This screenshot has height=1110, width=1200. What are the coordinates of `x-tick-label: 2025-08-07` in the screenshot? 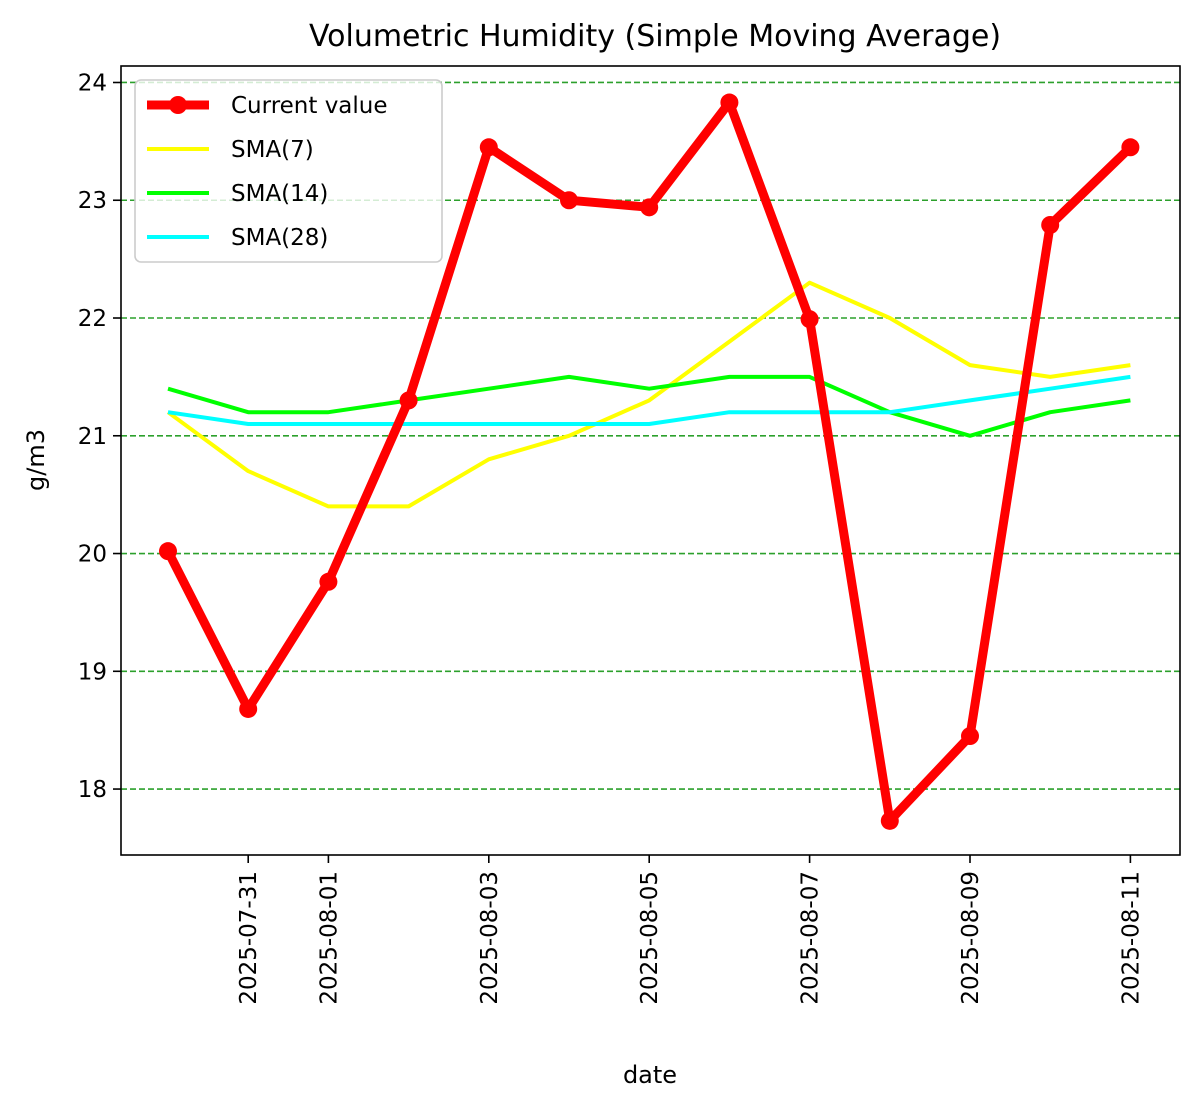 It's located at (811, 938).